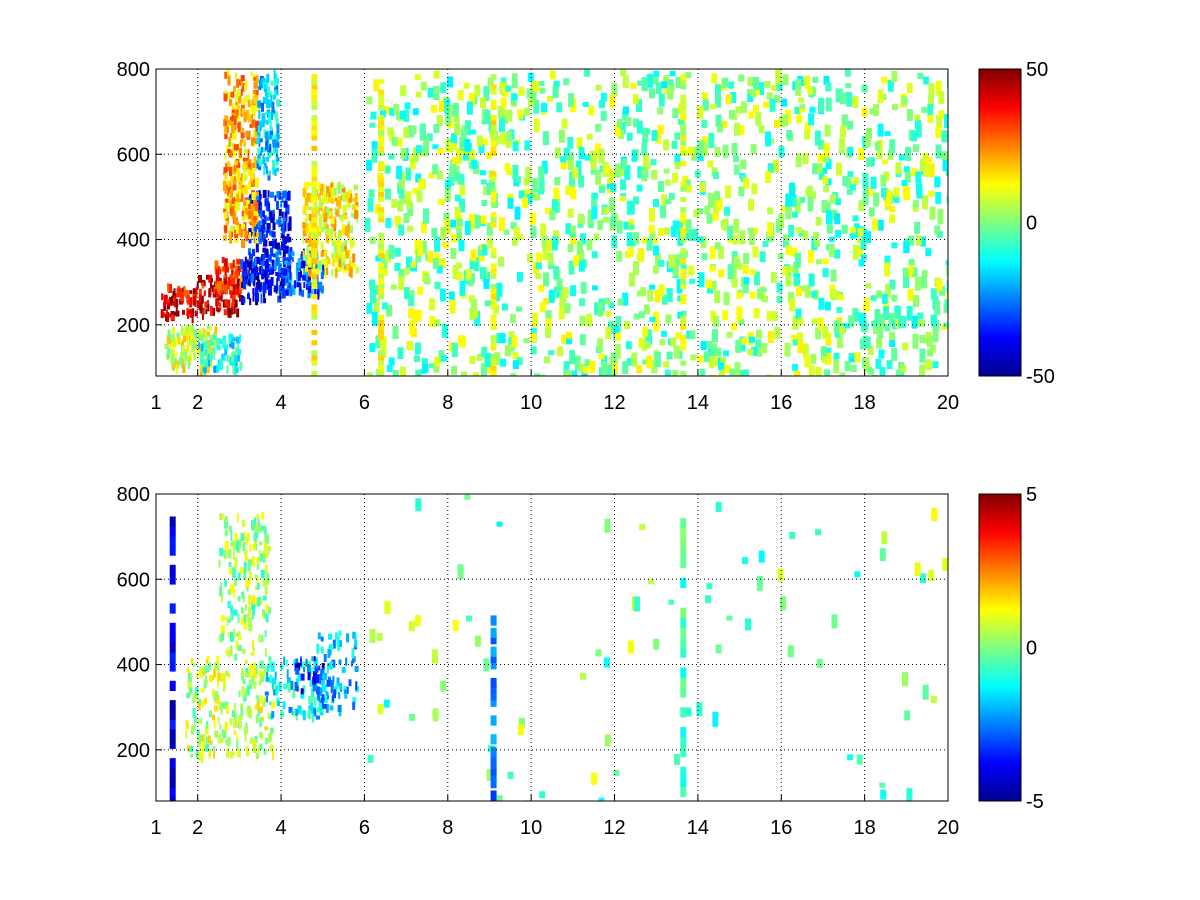 The height and width of the screenshot is (900, 1200). Describe the element at coordinates (133, 241) in the screenshot. I see `top-y-tick-label: 400` at that location.